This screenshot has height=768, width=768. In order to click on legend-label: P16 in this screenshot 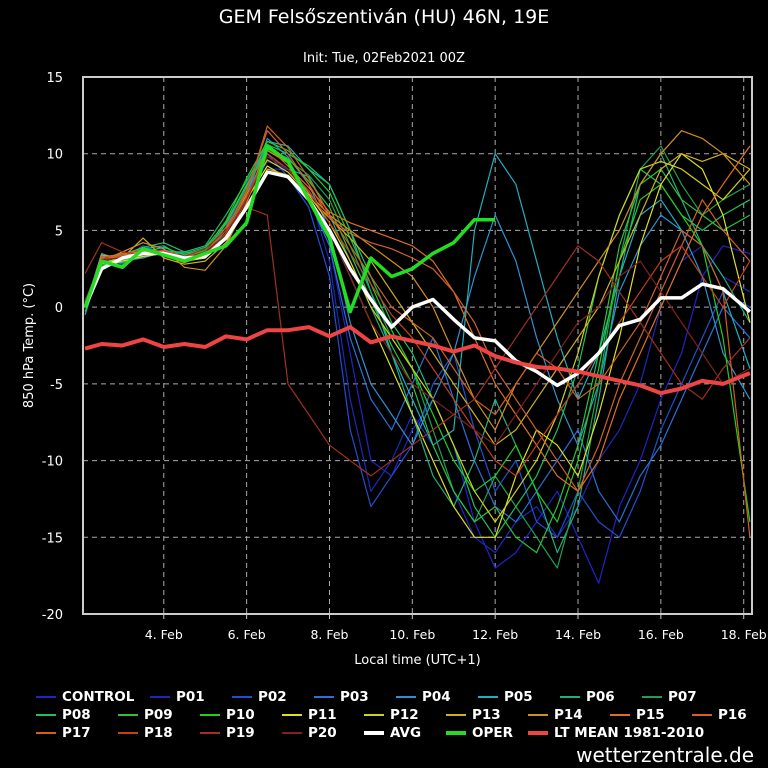, I will do `click(732, 715)`.